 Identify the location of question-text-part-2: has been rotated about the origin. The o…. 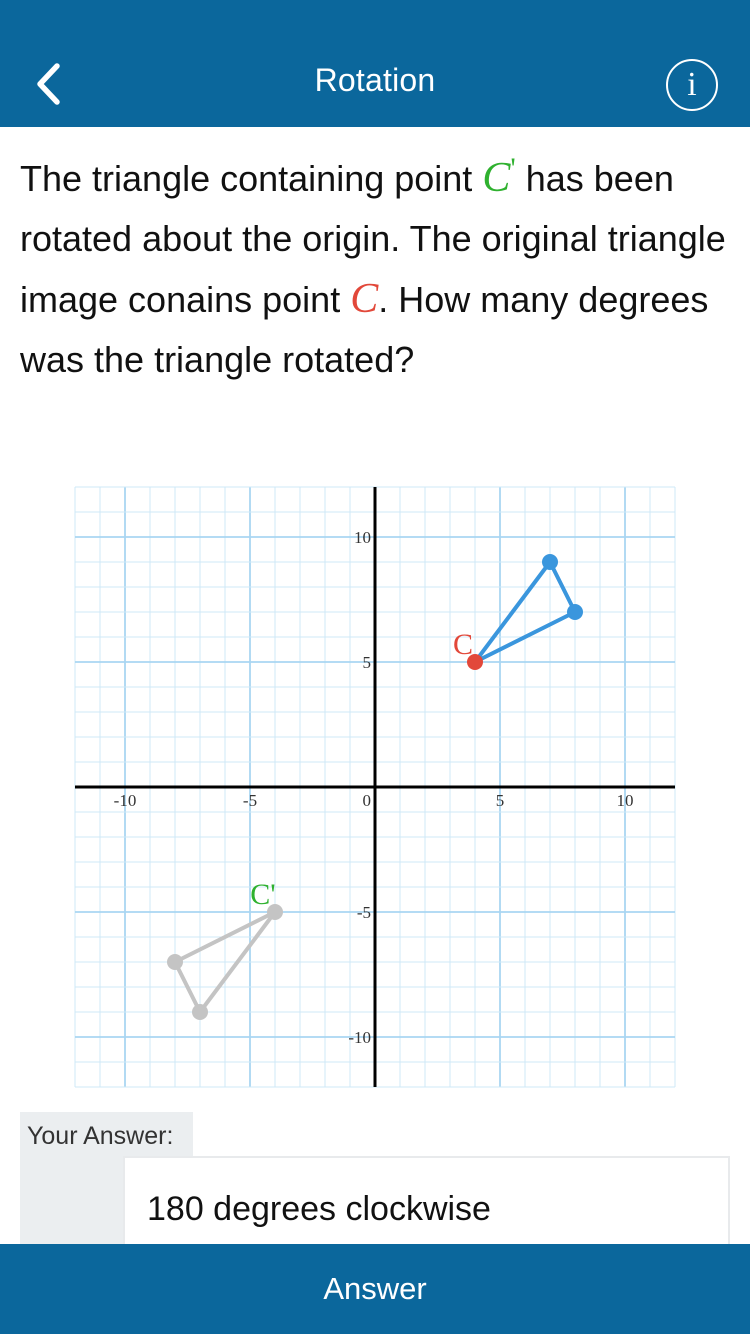
(373, 239).